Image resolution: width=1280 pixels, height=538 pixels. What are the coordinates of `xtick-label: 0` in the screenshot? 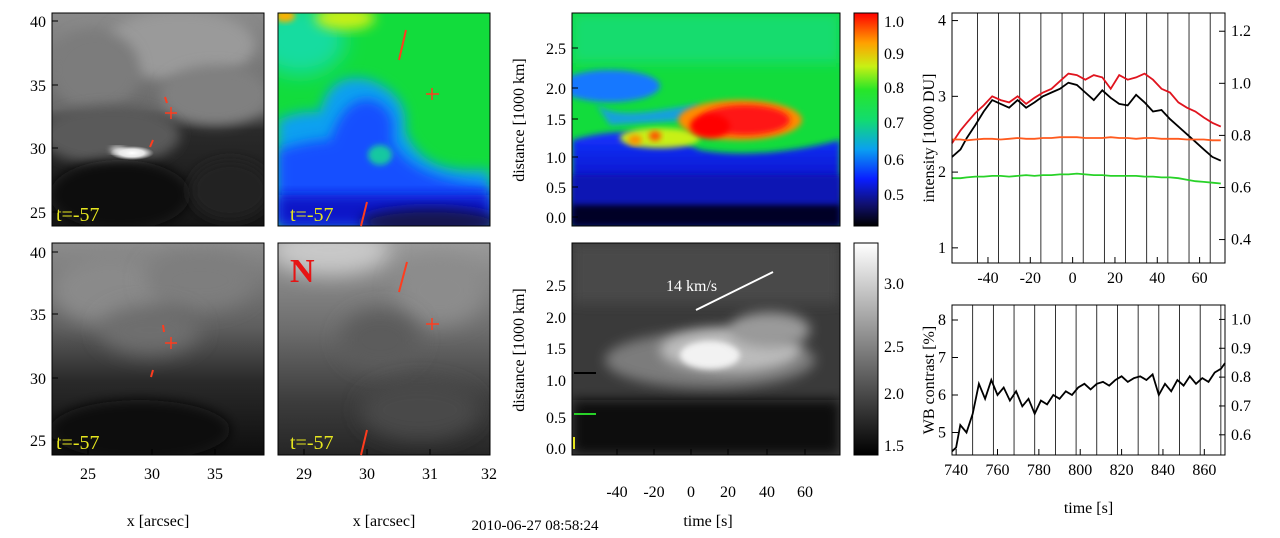 It's located at (1073, 278).